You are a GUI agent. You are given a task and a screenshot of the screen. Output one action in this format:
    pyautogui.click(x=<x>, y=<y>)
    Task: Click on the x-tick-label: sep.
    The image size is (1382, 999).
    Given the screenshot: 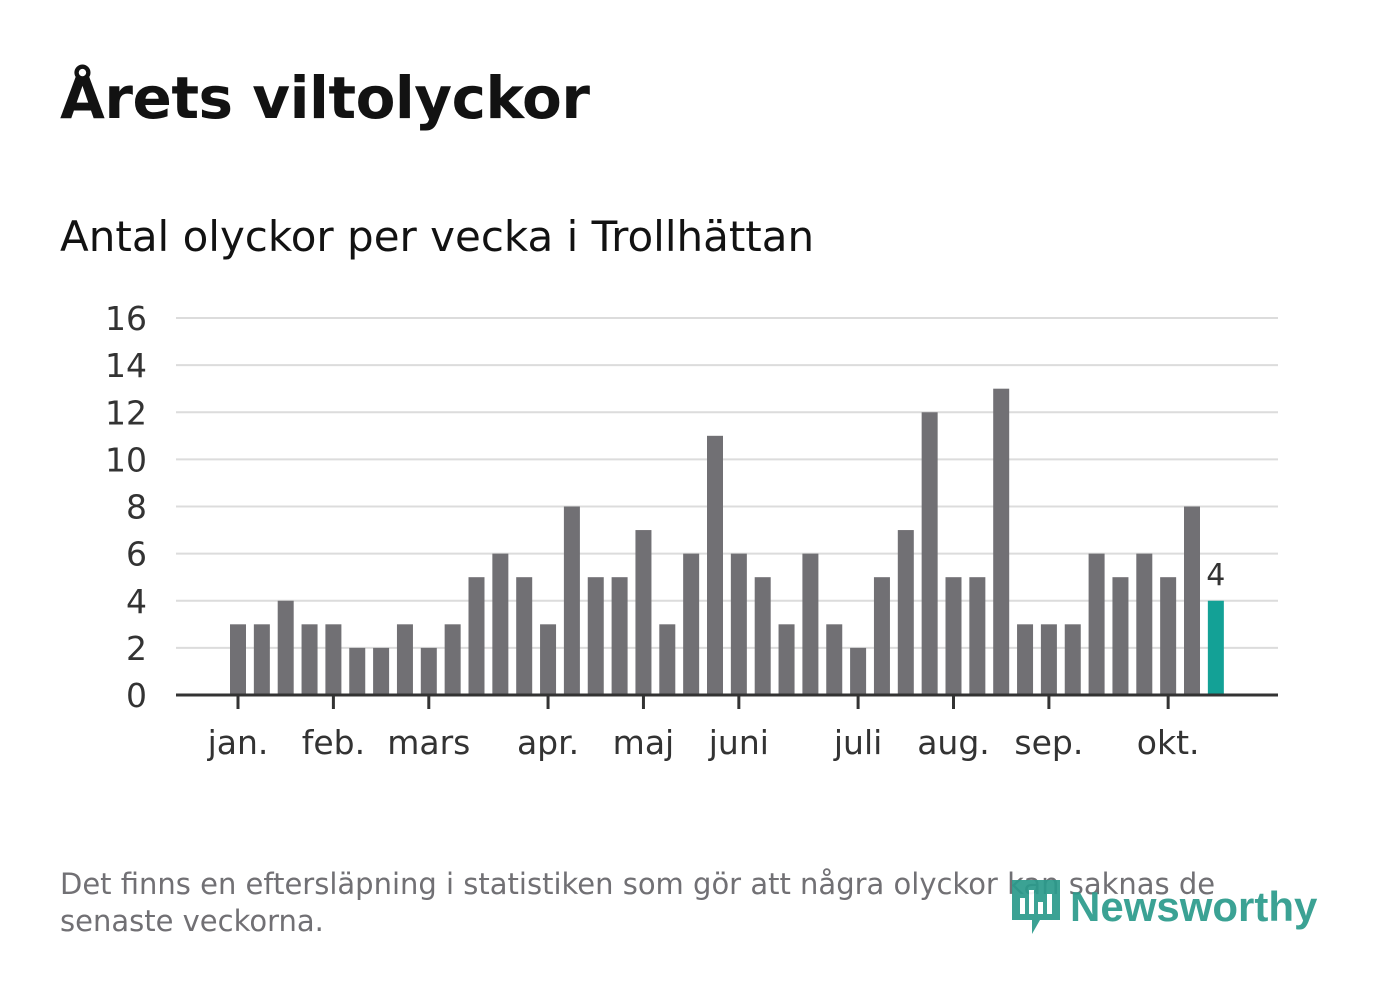 What is the action you would take?
    pyautogui.click(x=1048, y=742)
    